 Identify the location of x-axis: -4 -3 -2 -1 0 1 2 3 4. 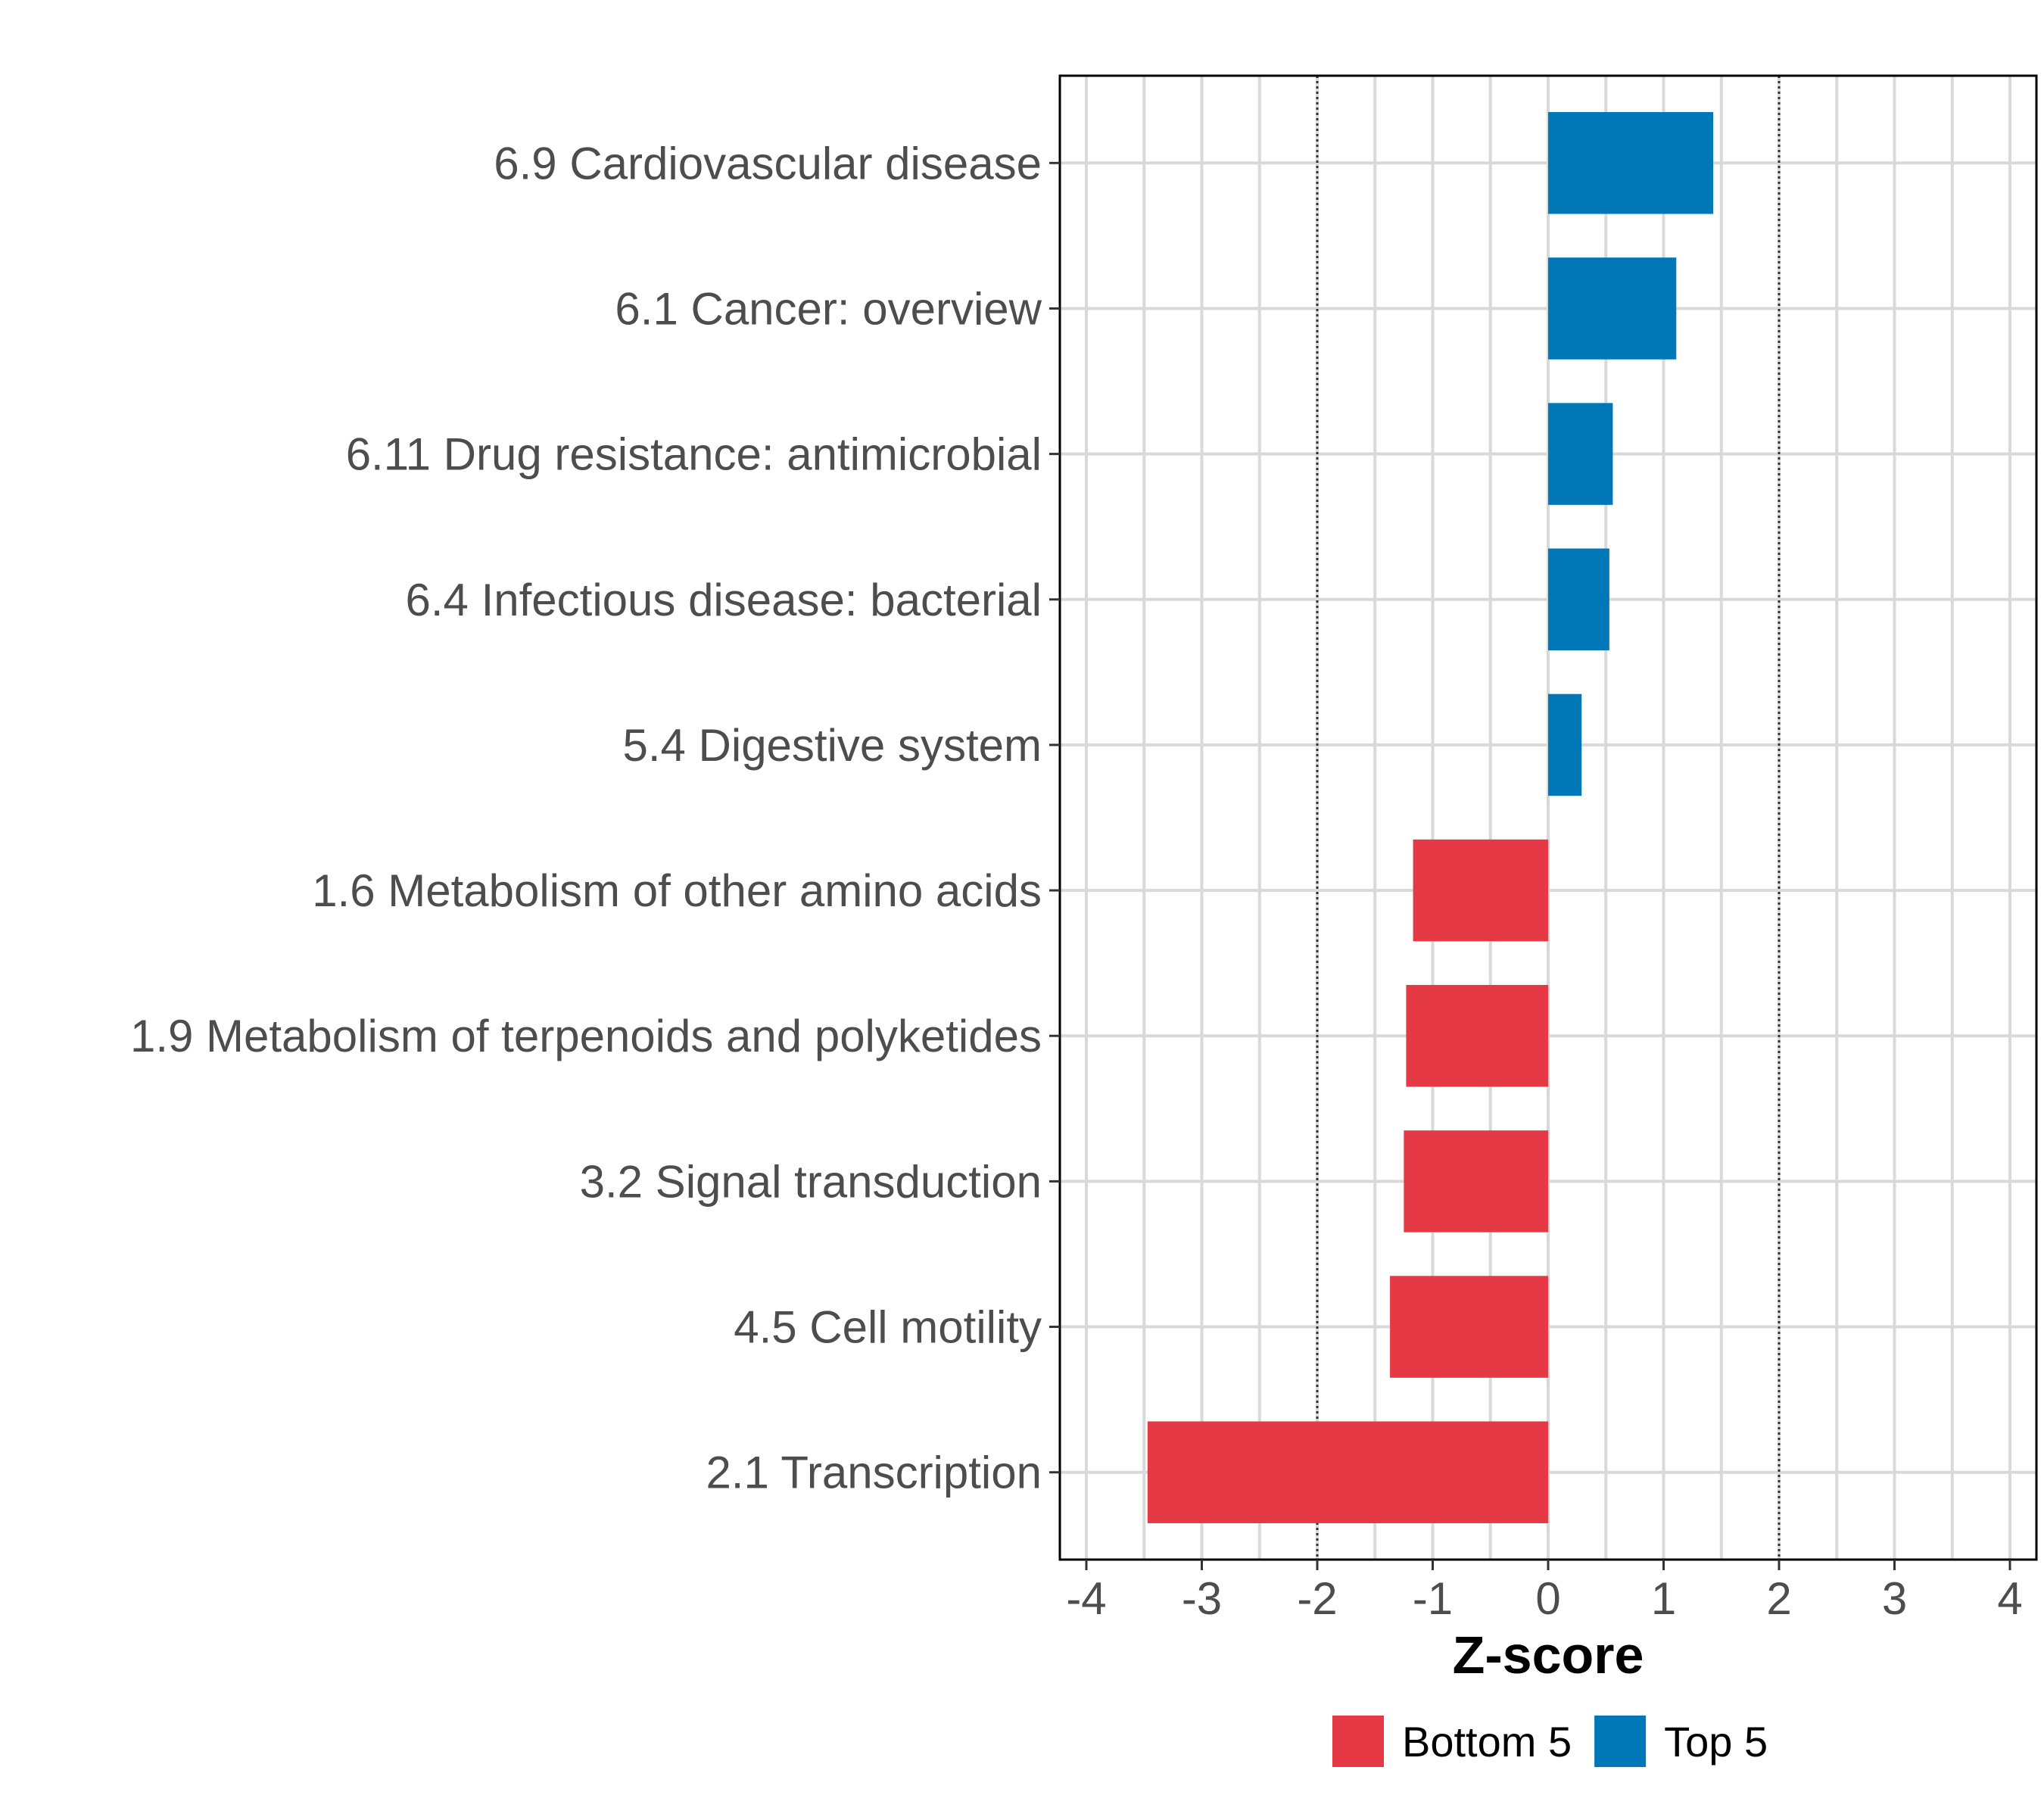
(1544, 1592).